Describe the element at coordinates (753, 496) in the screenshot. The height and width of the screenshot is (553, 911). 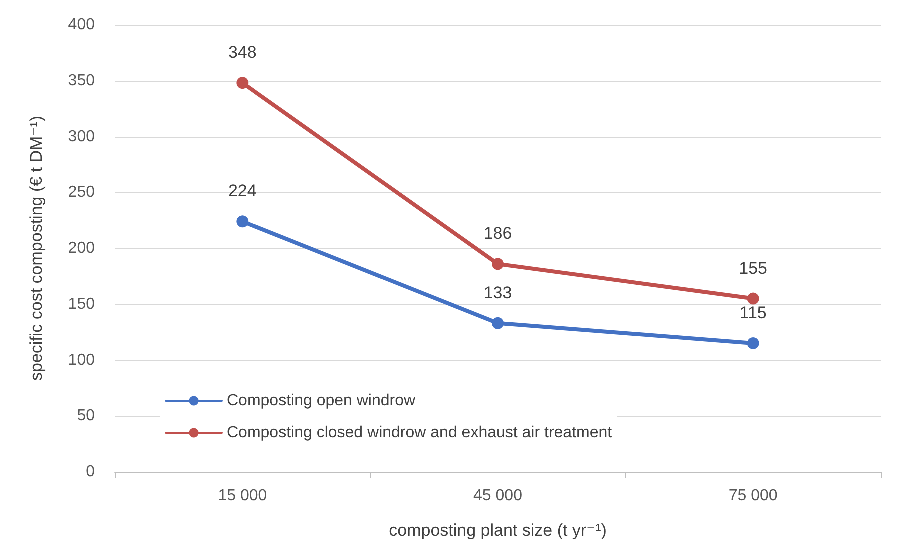
I see `x-tick-label: 75 000` at that location.